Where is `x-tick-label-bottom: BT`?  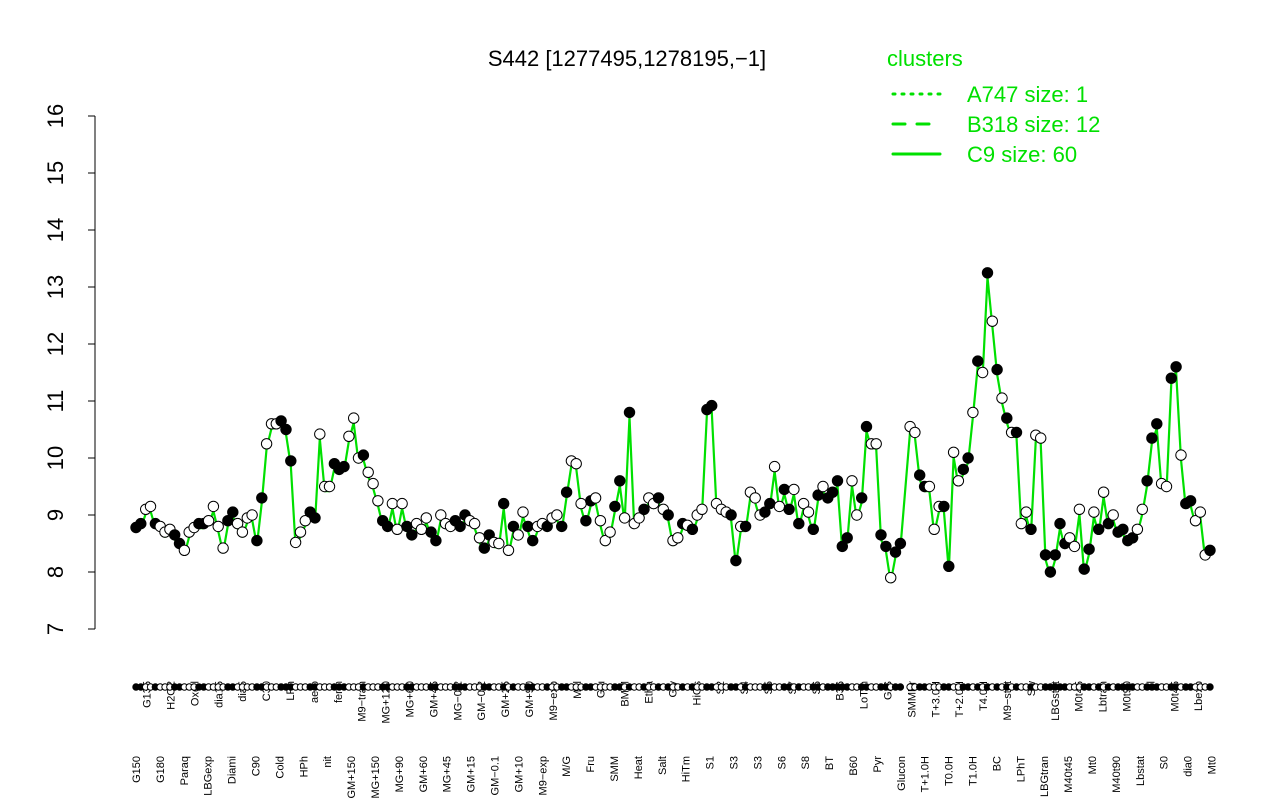 x-tick-label-bottom: BT is located at coordinates (830, 763).